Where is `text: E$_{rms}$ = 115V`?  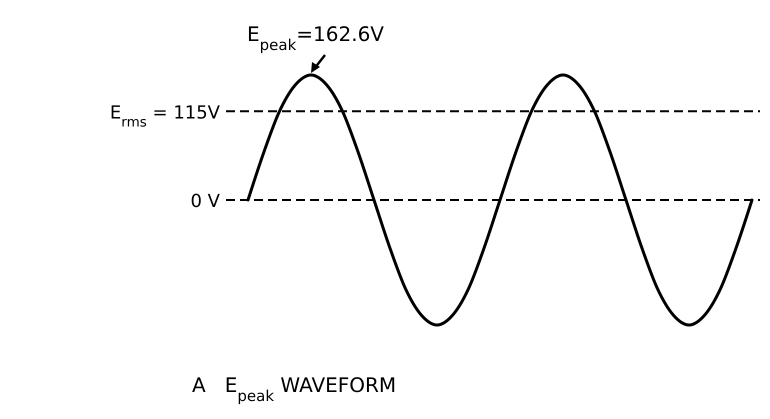 text: E$_{rms}$ = 115V is located at coordinates (165, 116).